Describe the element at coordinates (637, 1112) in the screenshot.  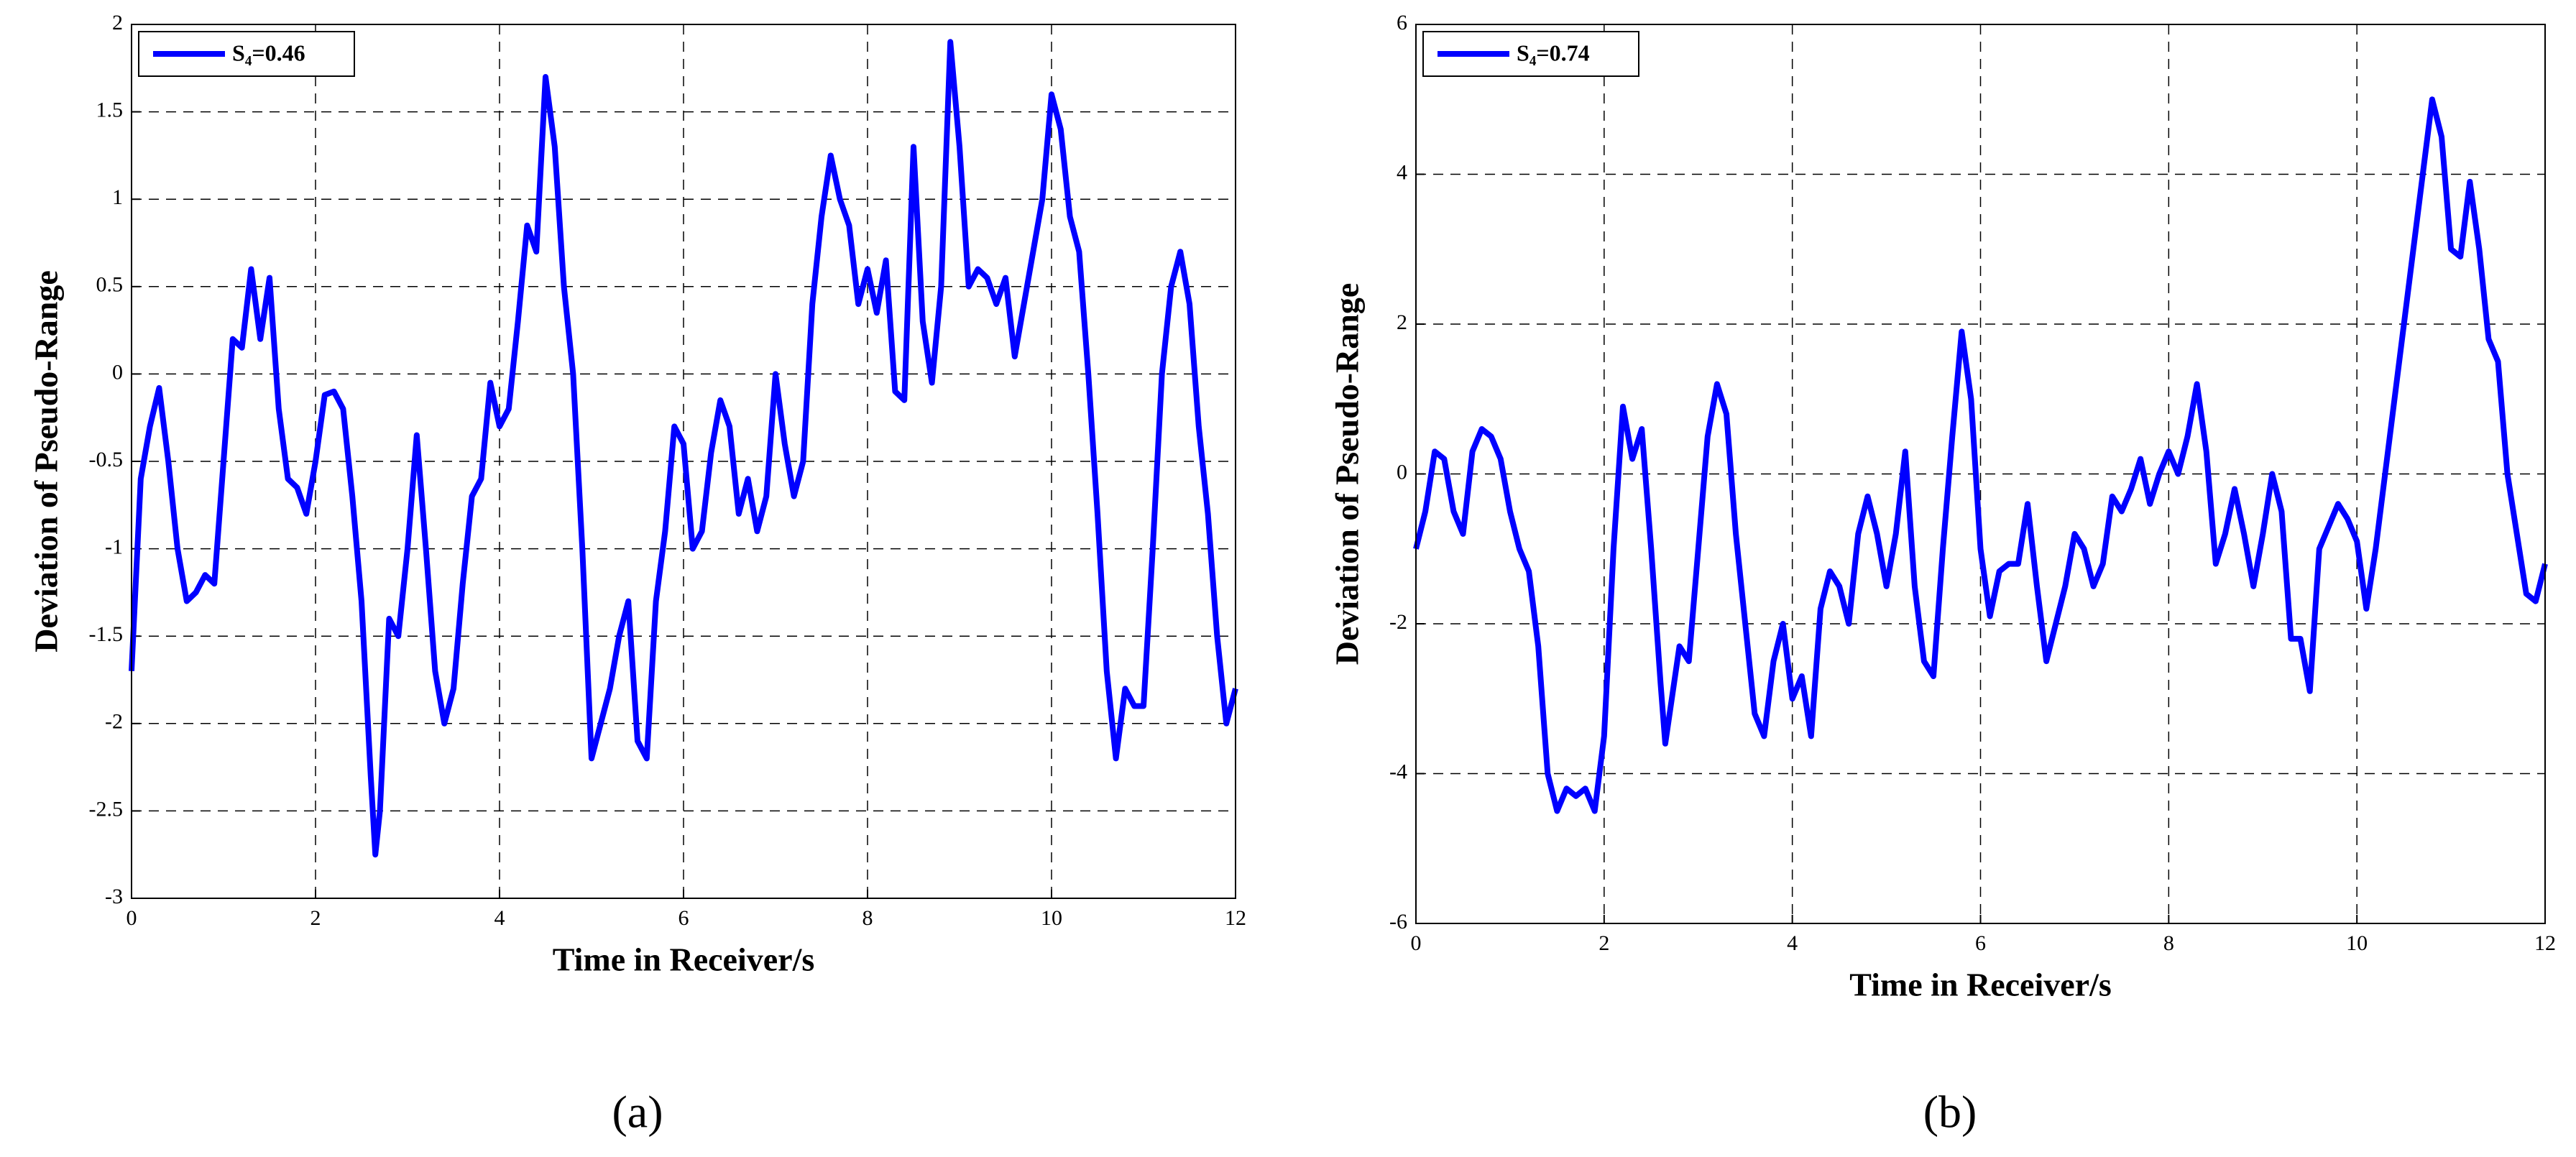
I see `caption: (a)` at that location.